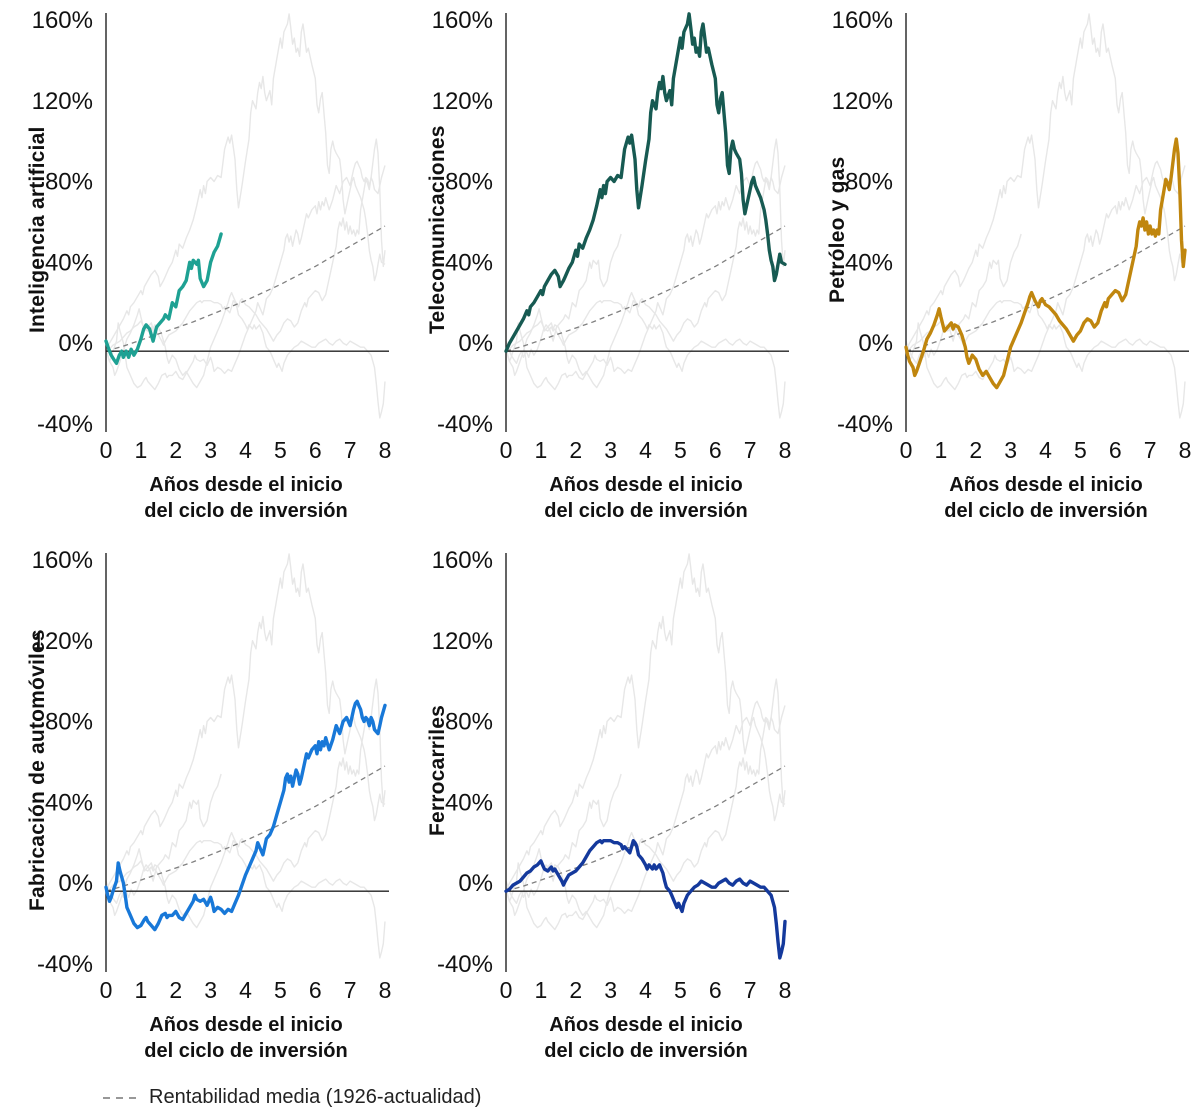  Describe the element at coordinates (315, 1097) in the screenshot. I see `legend-label: Rentabilidad media (1926-actualidad)` at that location.